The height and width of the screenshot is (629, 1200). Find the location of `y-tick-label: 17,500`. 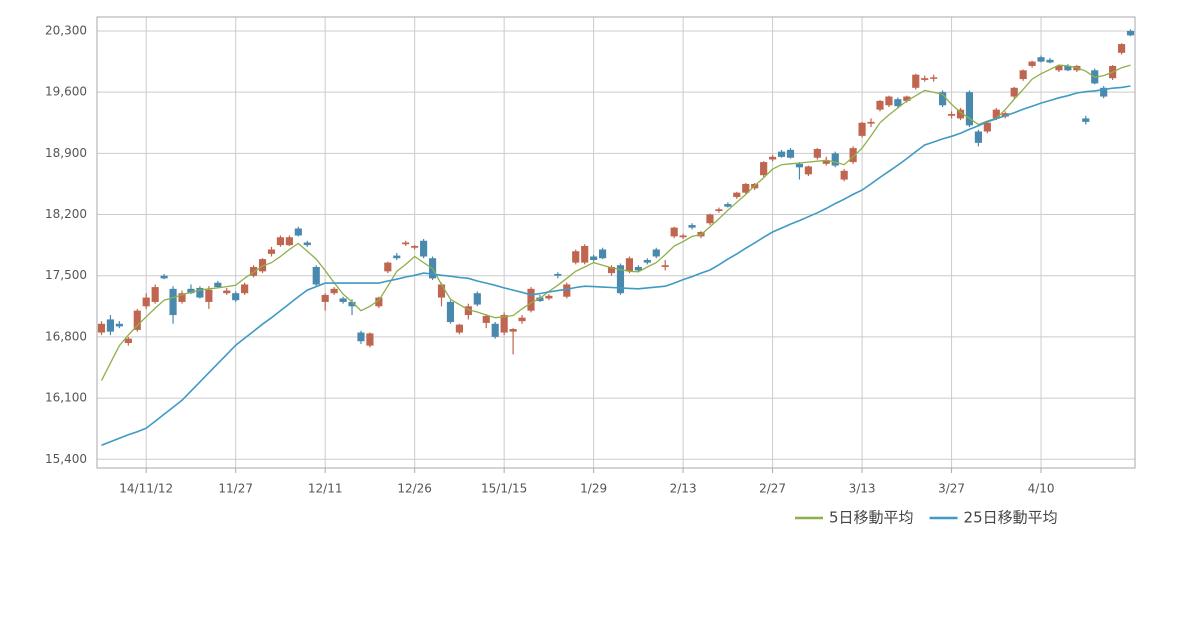

y-tick-label: 17,500 is located at coordinates (66, 275).